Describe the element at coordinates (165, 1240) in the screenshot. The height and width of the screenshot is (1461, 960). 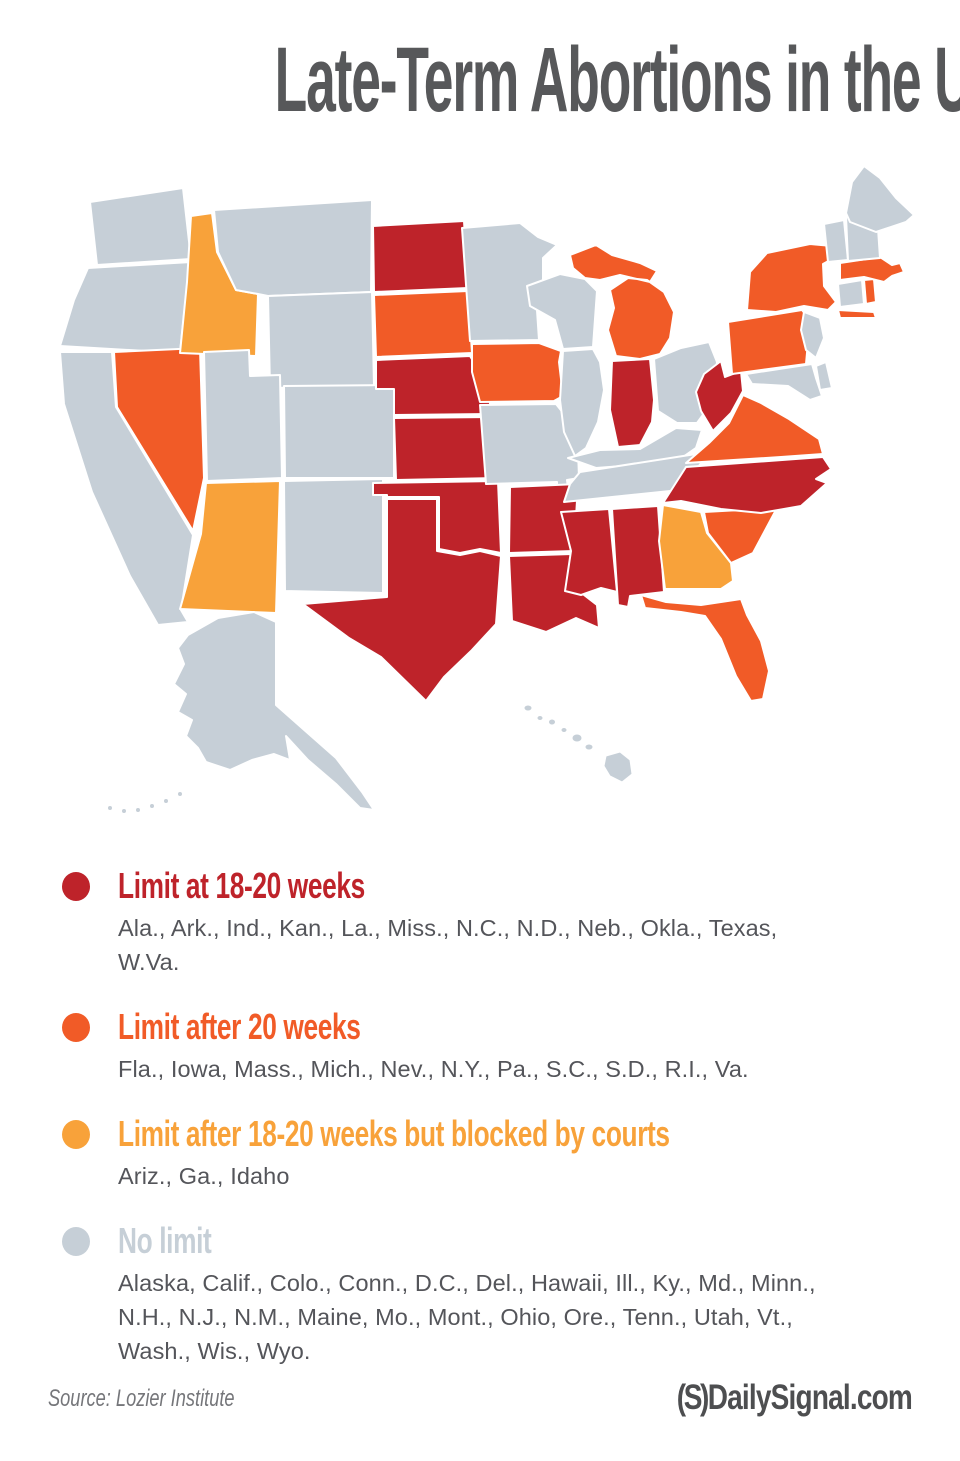
I see `legend-label-no-limit: No limit` at that location.